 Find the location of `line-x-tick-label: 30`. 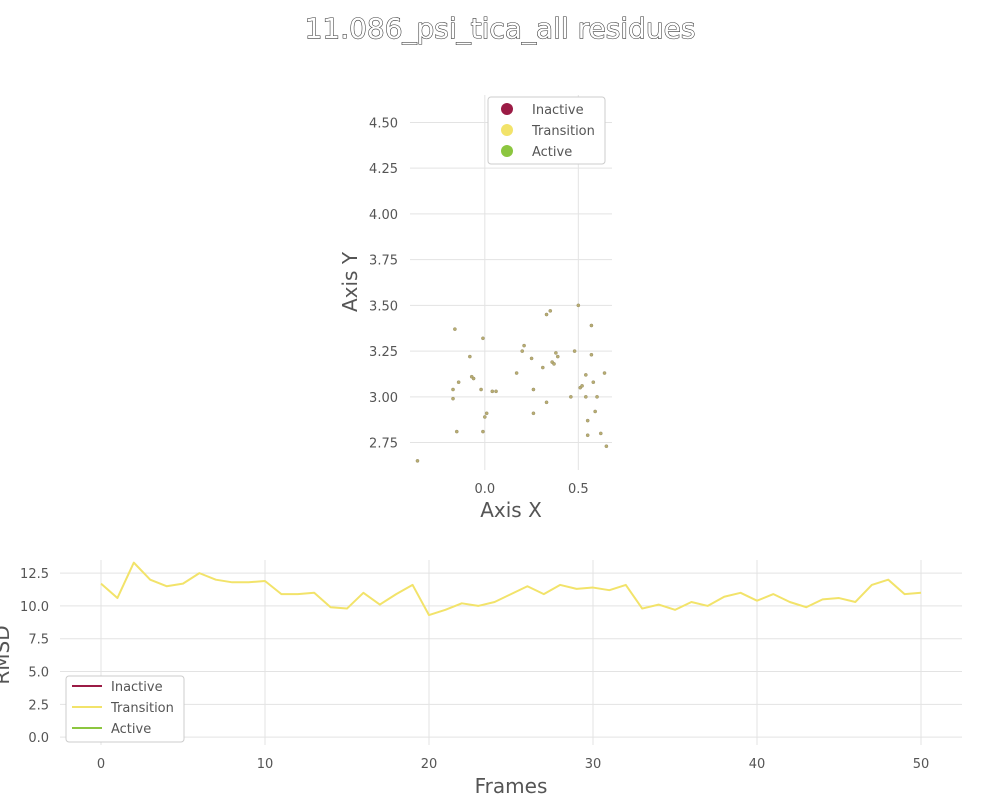

line-x-tick-label: 30 is located at coordinates (593, 764).